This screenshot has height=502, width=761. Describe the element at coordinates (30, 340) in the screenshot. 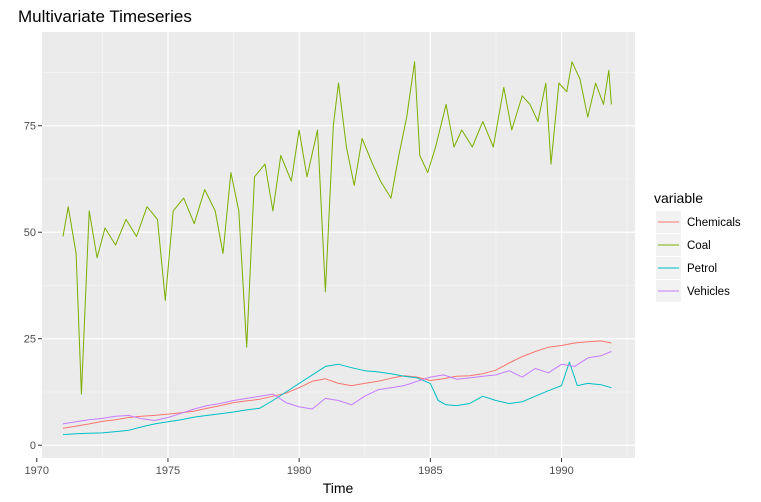

I see `y-tick-label: 25` at that location.